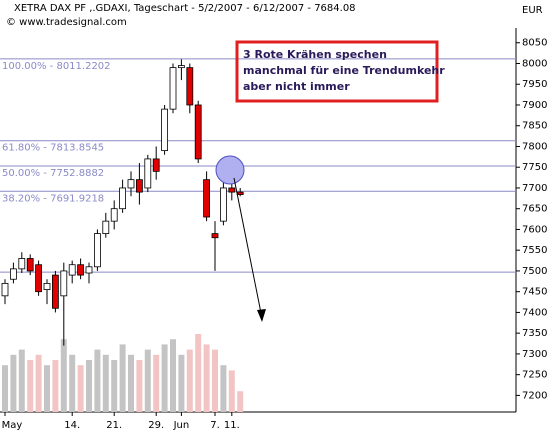  Describe the element at coordinates (534, 375) in the screenshot. I see `y-tick-label: 7250` at that location.